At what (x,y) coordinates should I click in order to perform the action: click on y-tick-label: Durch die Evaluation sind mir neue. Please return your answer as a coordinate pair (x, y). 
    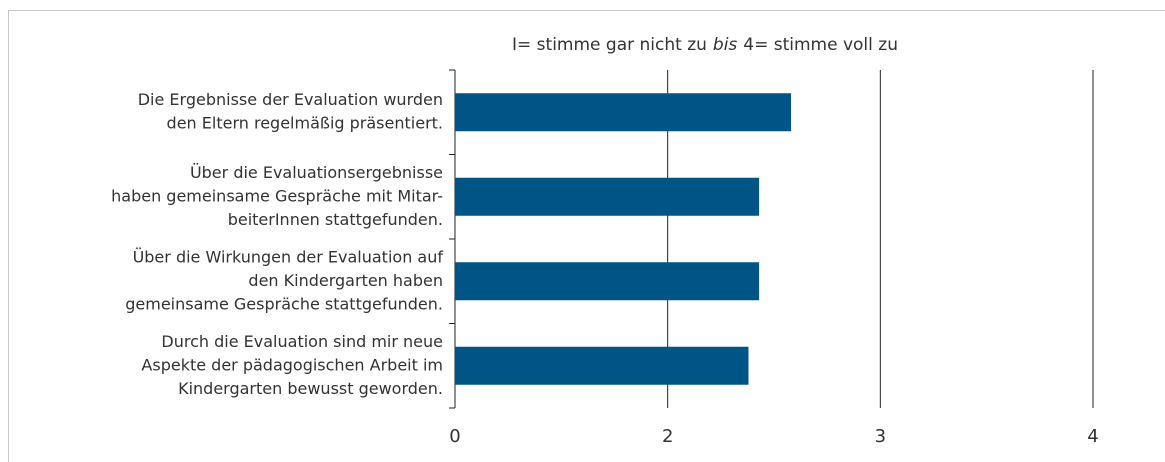
    Looking at the image, I should click on (302, 341).